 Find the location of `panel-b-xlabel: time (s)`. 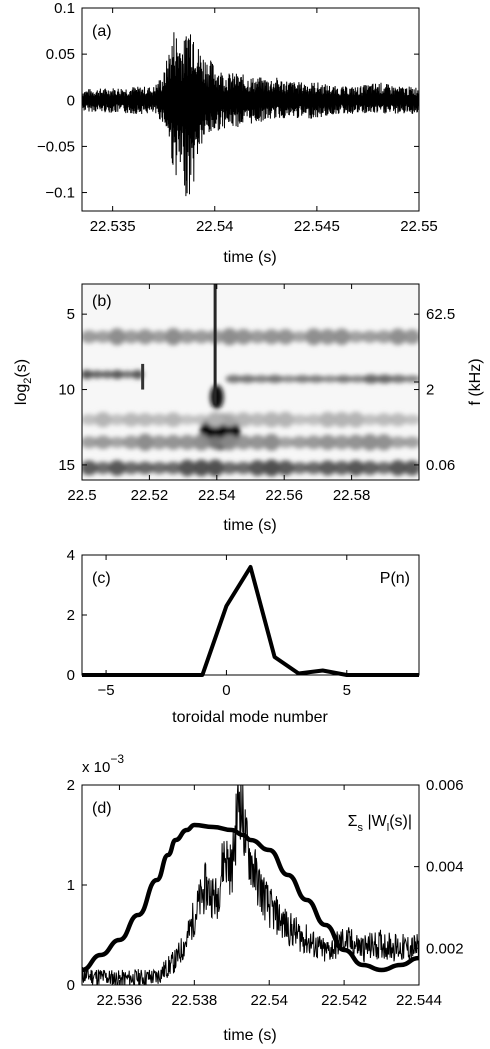

panel-b-xlabel: time (s) is located at coordinates (249, 525).